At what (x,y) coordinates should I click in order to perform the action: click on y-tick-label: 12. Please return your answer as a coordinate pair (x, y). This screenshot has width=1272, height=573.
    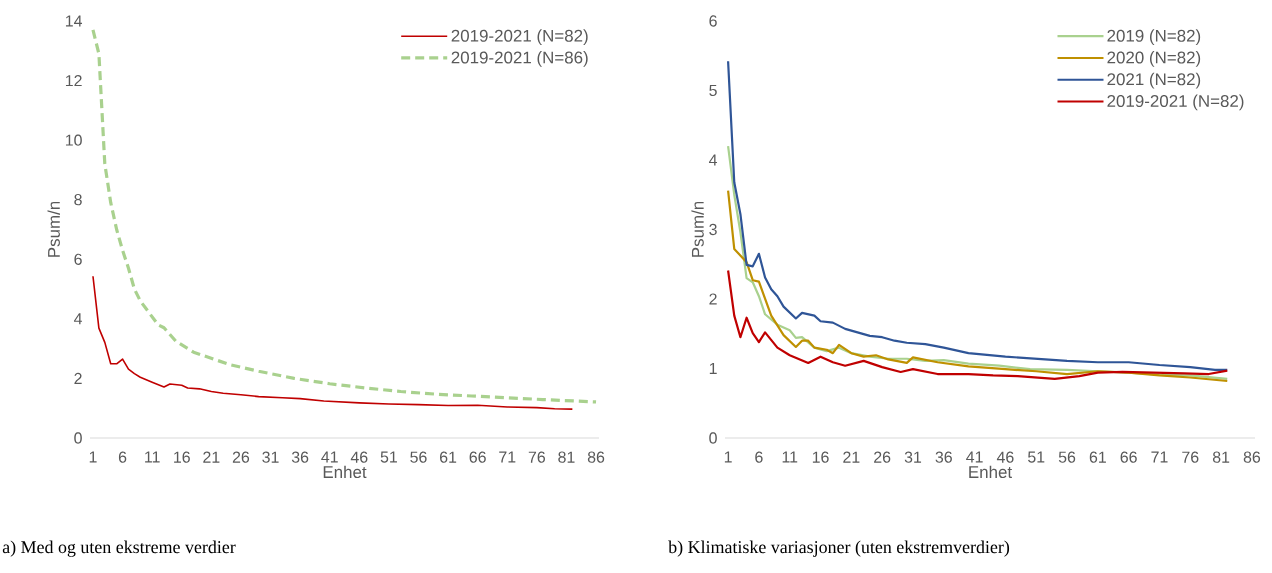
    Looking at the image, I should click on (73, 81).